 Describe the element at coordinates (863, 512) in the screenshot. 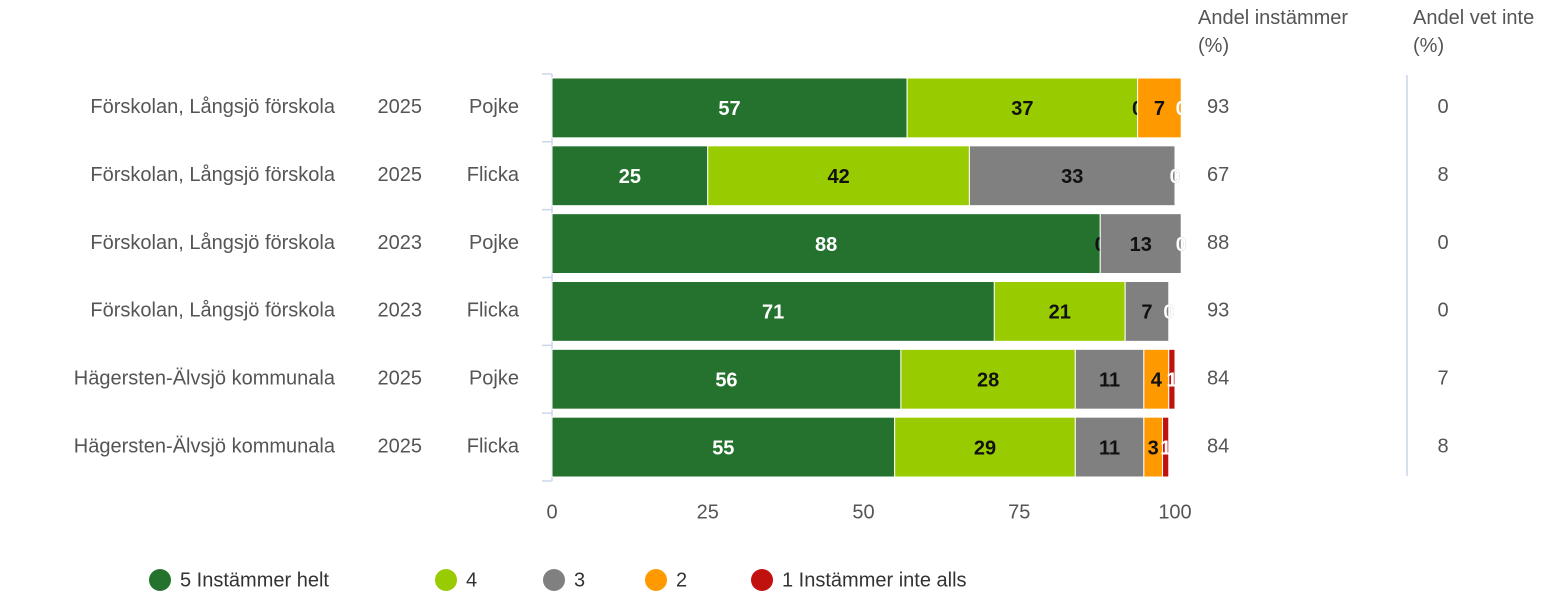

I see `x-tick-label: 50` at that location.